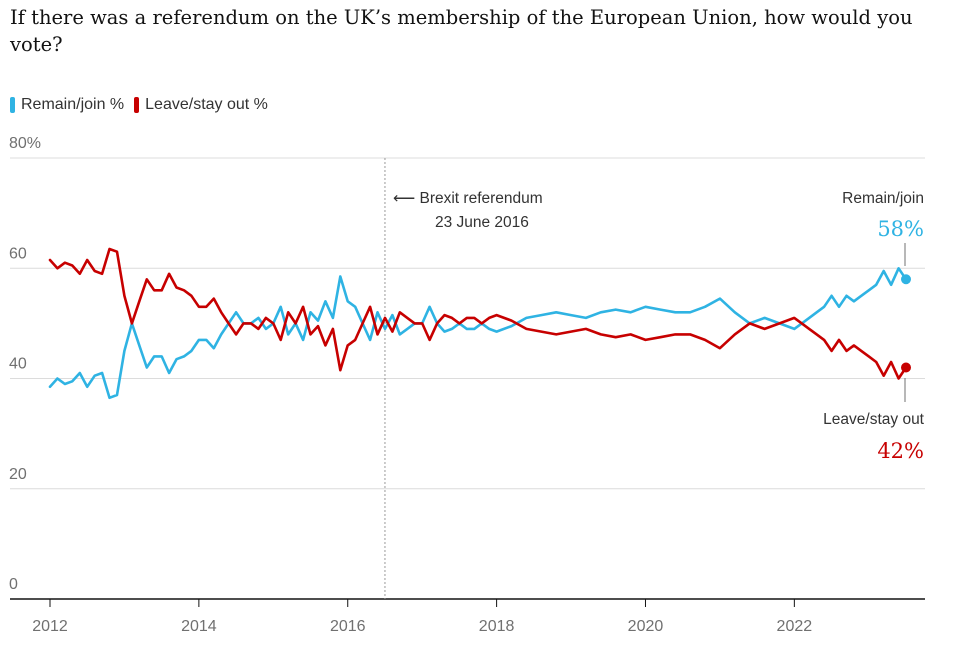  What do you see at coordinates (468, 198) in the screenshot?
I see `referendum-label: ⟵ Brexit referendum` at bounding box center [468, 198].